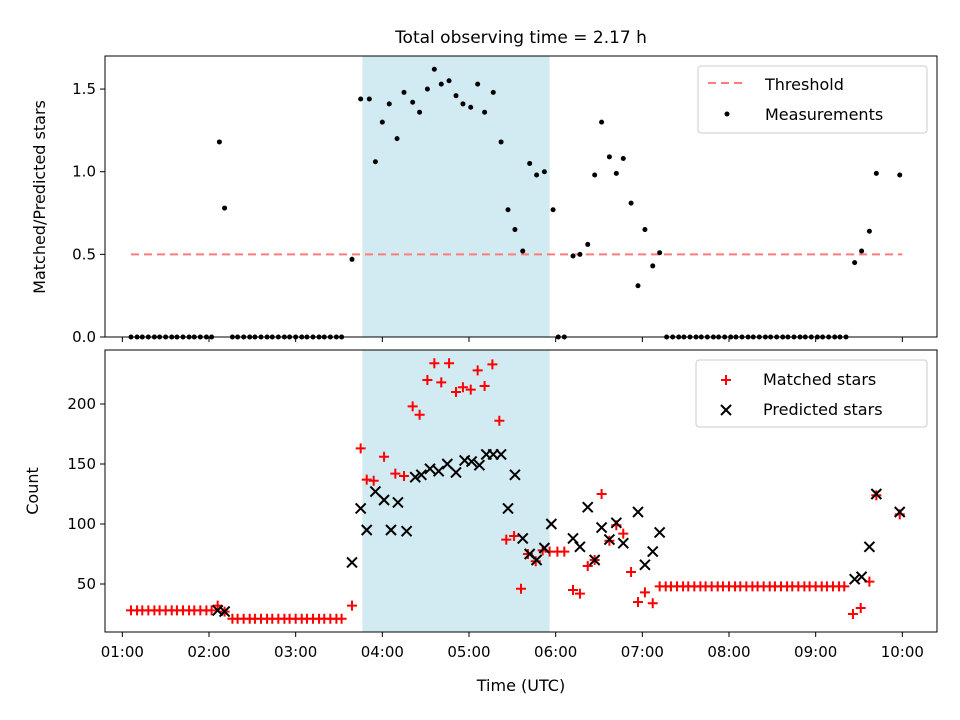 This screenshot has height=720, width=960. I want to click on bottom-x-tick-label: 10:00, so click(902, 652).